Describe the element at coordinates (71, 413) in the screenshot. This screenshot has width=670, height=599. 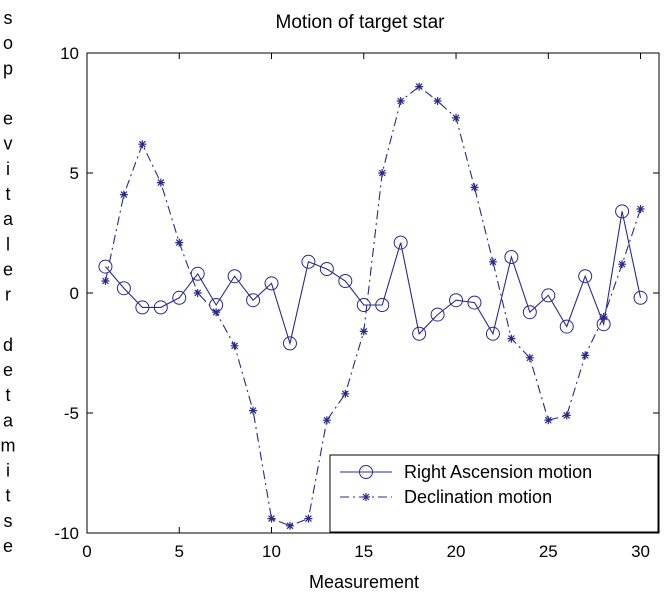
I see `y-tick-label: -5` at that location.